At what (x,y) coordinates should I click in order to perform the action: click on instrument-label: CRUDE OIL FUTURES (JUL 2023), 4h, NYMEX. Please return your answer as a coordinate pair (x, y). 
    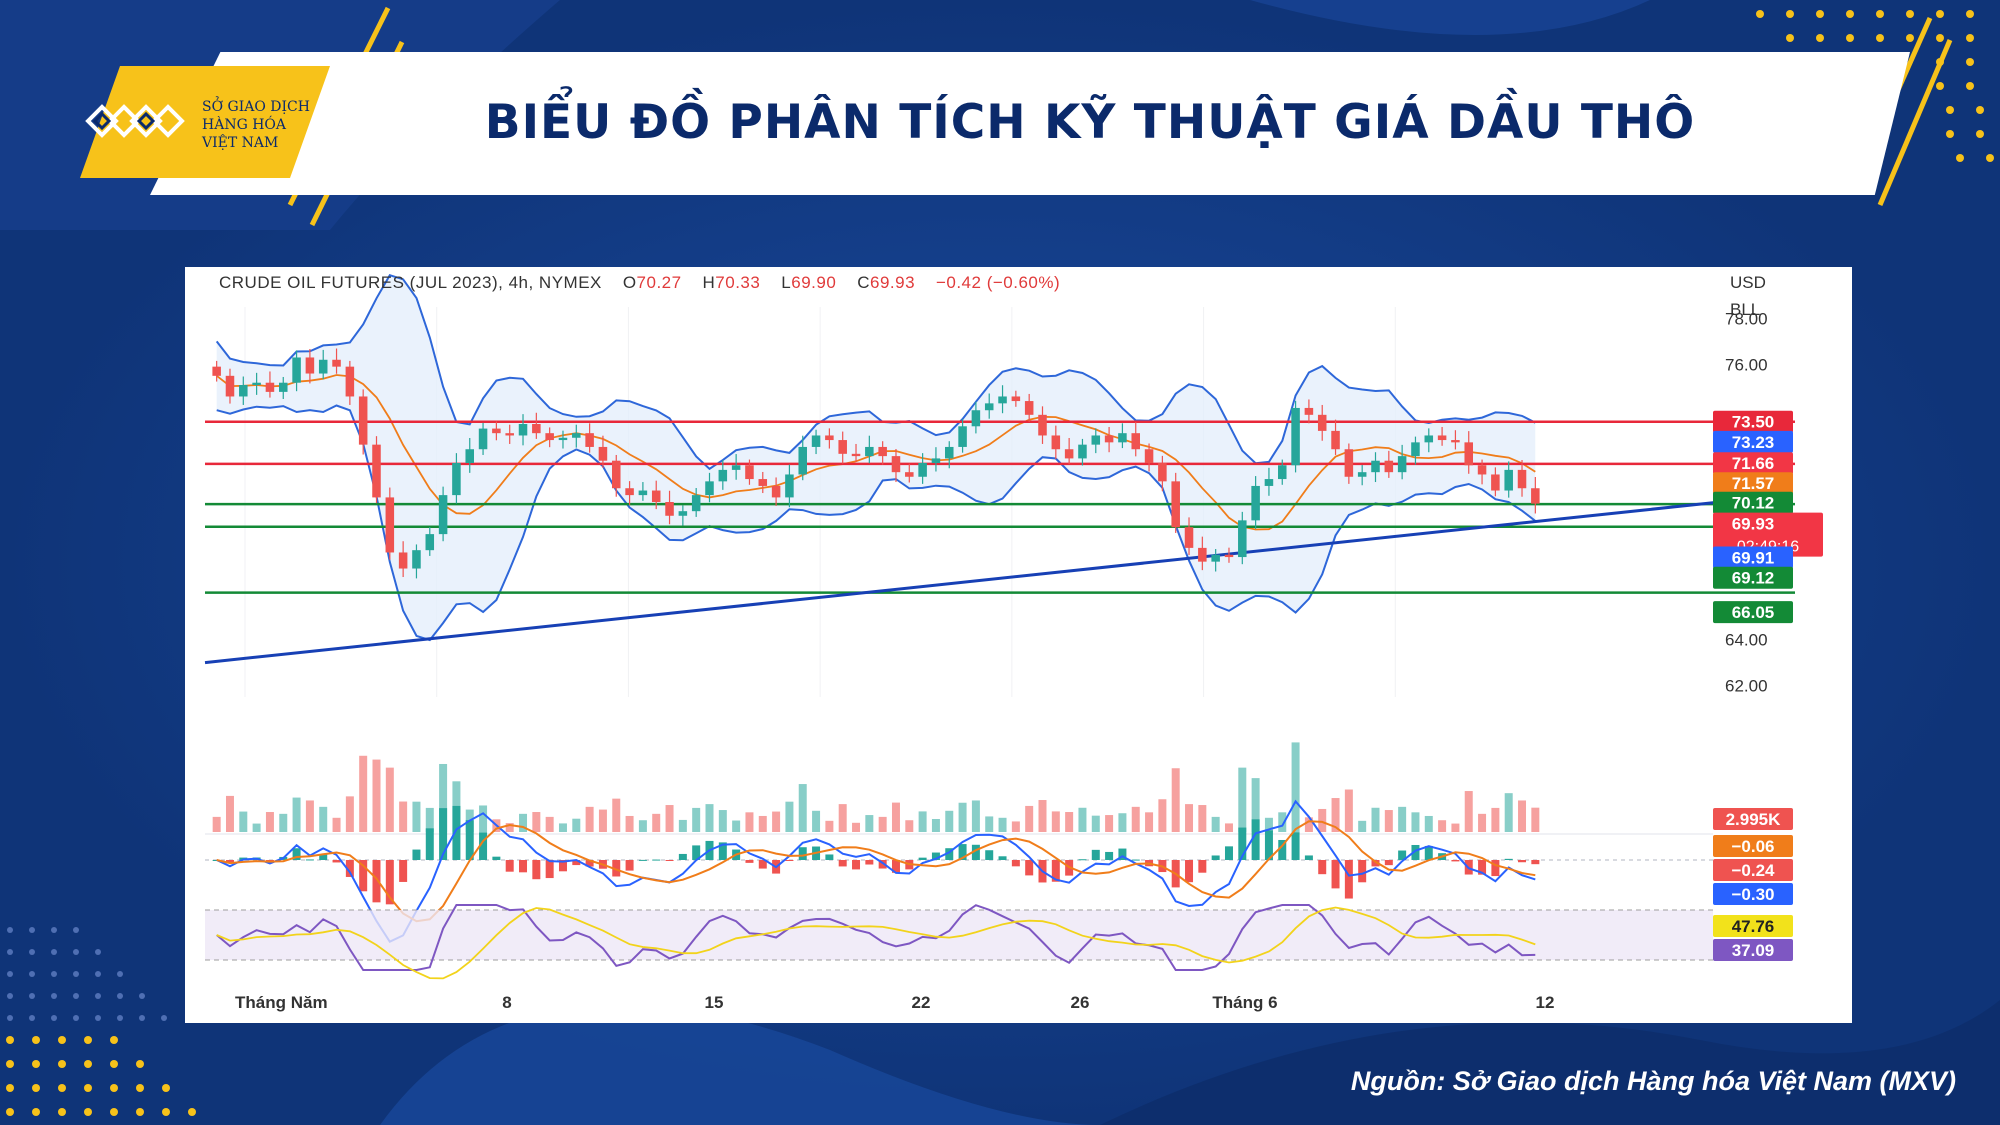
    Looking at the image, I should click on (410, 282).